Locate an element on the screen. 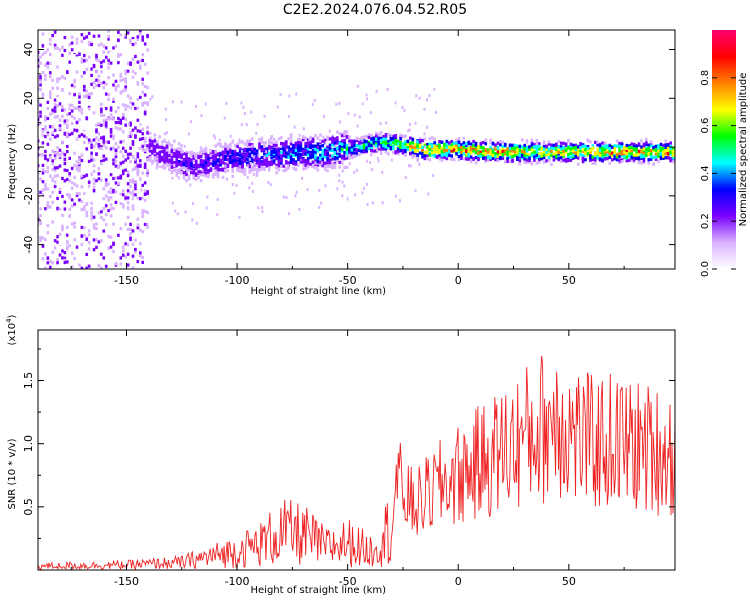 This screenshot has width=750, height=604. y-tick-label: 0.5 is located at coordinates (28, 507).